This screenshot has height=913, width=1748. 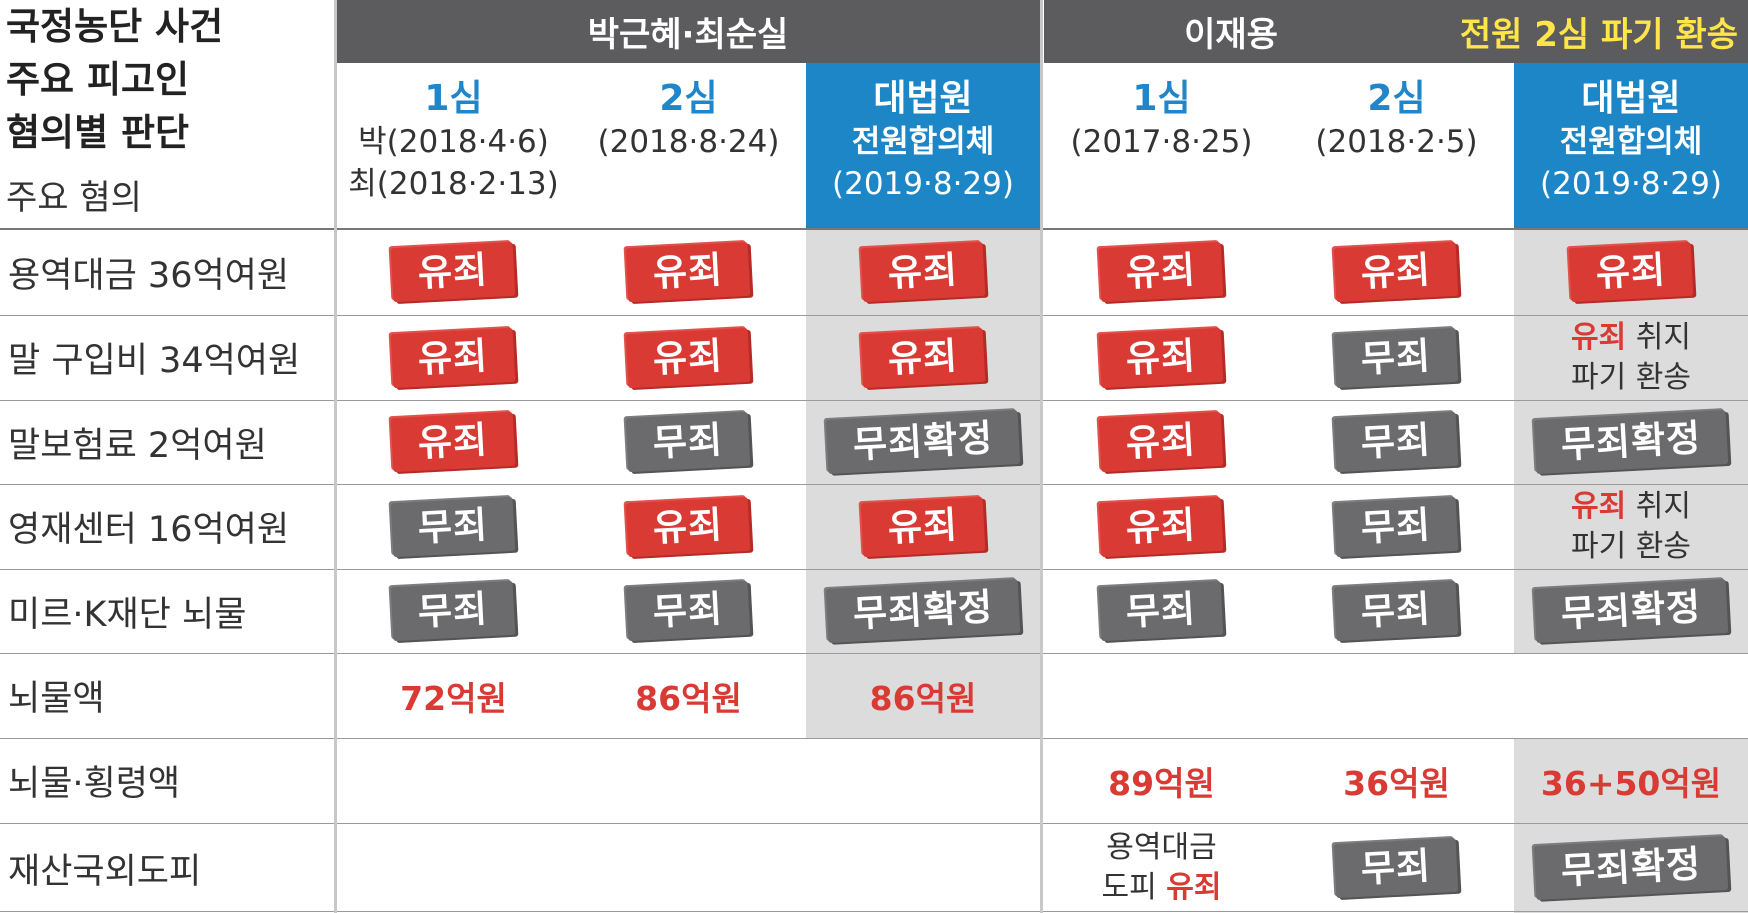 I want to click on group-label: 이재용, so click(x=1231, y=35).